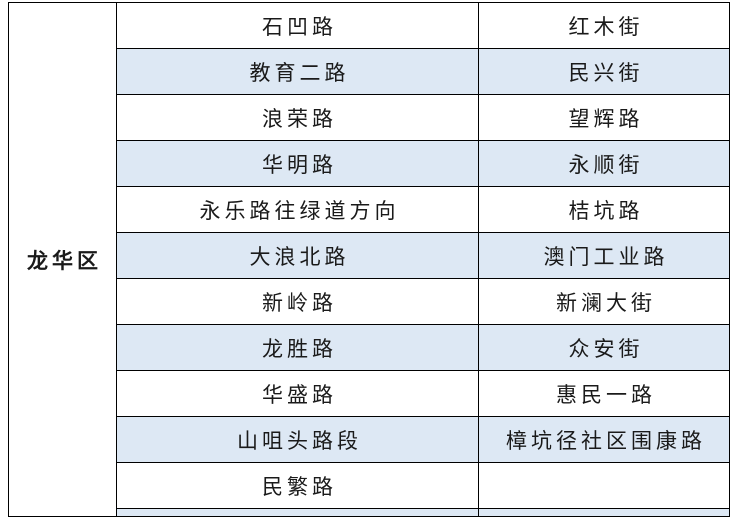 This screenshot has height=517, width=733. What do you see at coordinates (297, 347) in the screenshot?
I see `road-cell: 龙胜路` at bounding box center [297, 347].